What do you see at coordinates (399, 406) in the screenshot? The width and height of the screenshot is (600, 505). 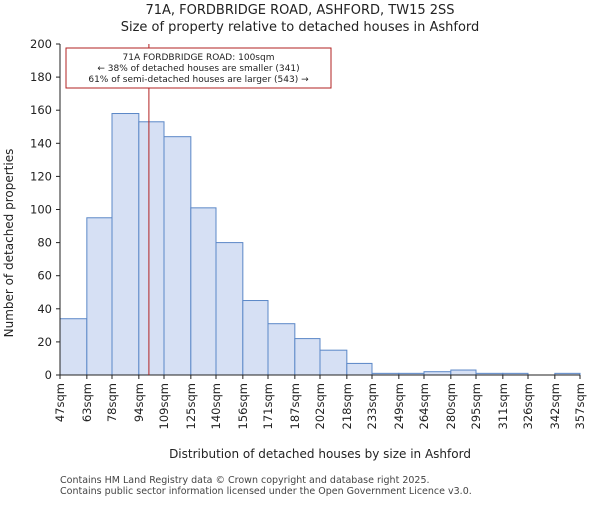 I see `x-tick-label: 249sqm` at bounding box center [399, 406].